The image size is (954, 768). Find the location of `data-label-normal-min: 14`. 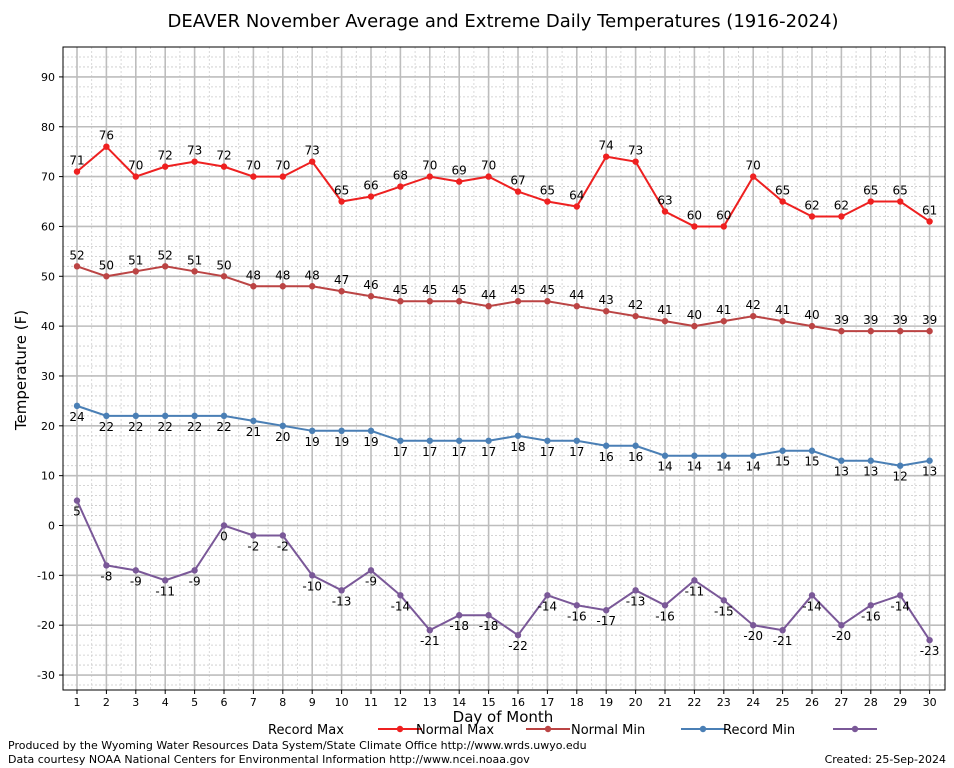

data-label-normal-min: 14 is located at coordinates (723, 467).